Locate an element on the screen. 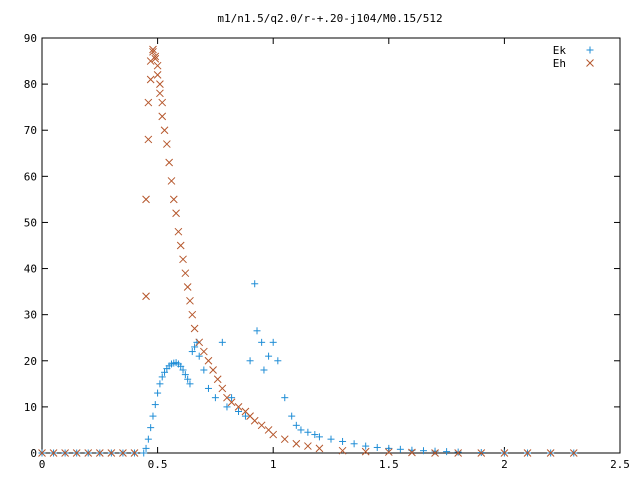  x-tick-label: 0 is located at coordinates (42, 464).